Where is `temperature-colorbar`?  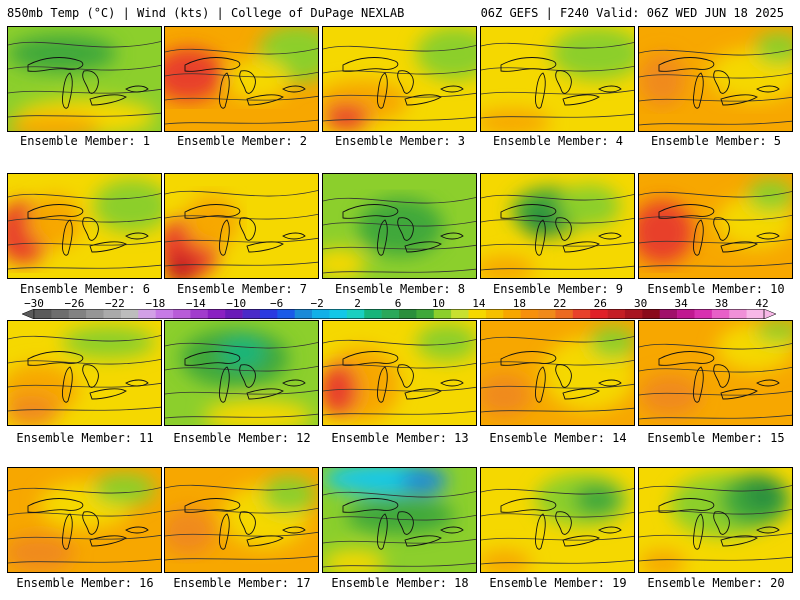
temperature-colorbar is located at coordinates (399, 314).